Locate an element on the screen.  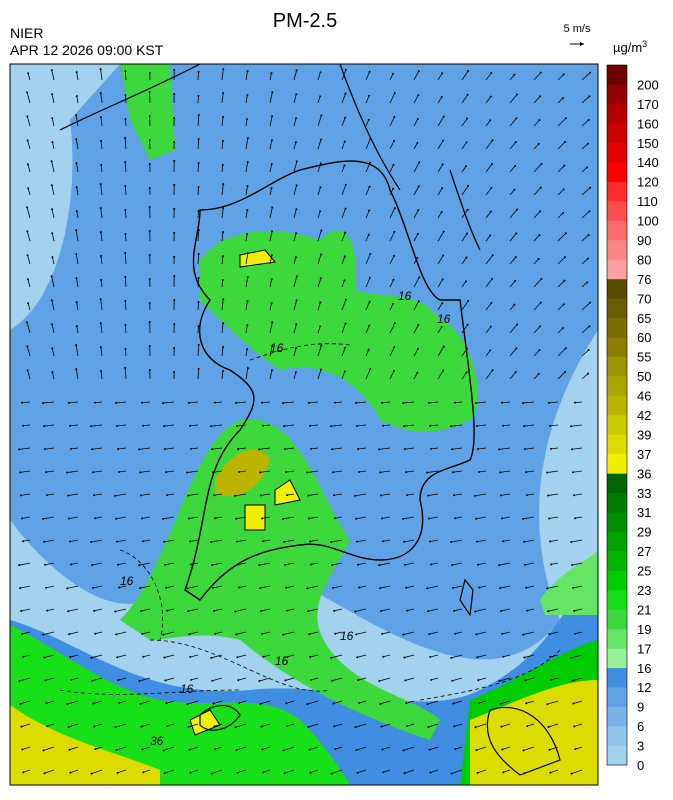
colorbar-label: 6 is located at coordinates (640, 726).